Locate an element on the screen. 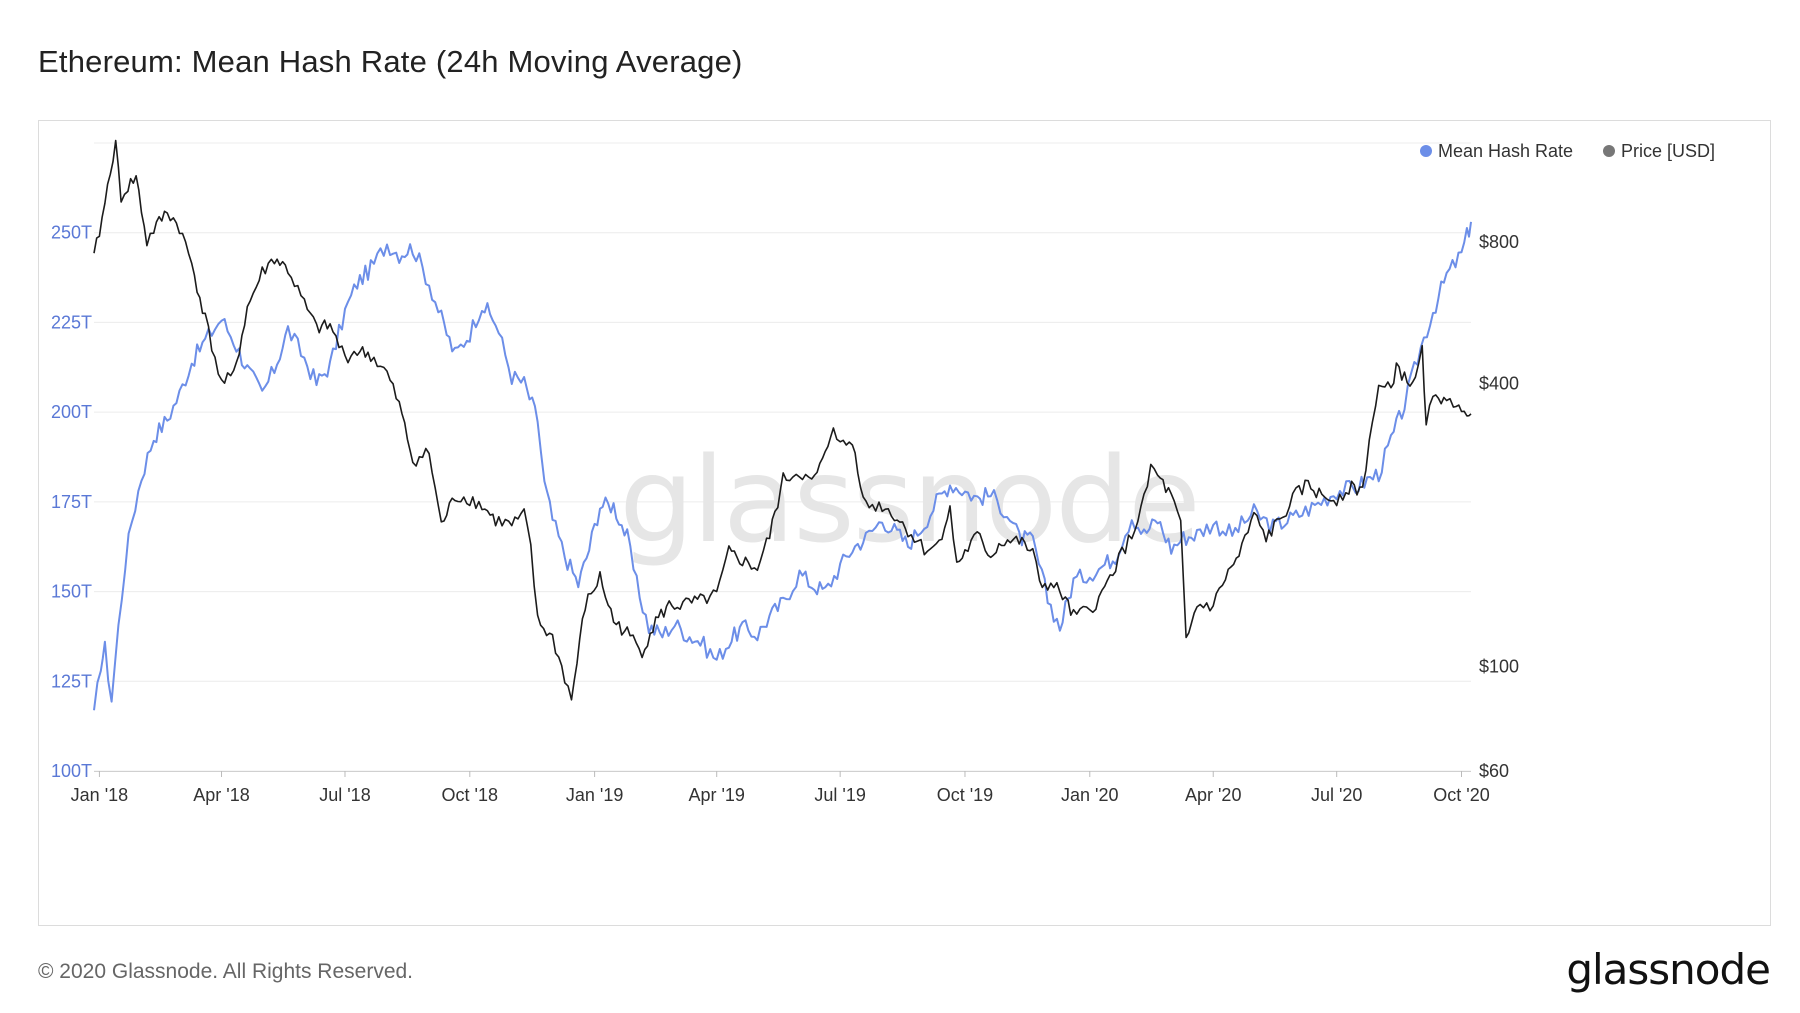 The height and width of the screenshot is (1013, 1800). x-tick-label: Apr '18 is located at coordinates (221, 795).